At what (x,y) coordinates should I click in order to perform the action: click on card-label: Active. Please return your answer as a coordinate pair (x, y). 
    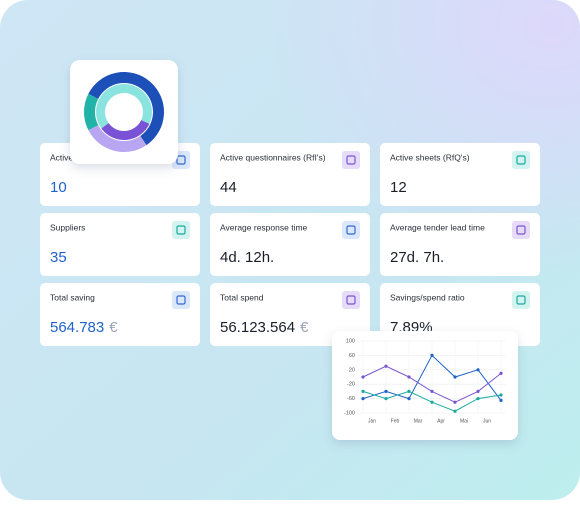
    Looking at the image, I should click on (61, 157).